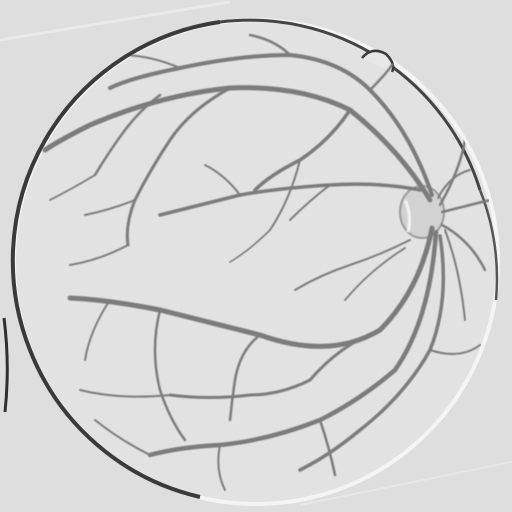 This screenshot has height=512, width=512. What do you see at coordinates (407, 216) in the screenshot?
I see `optic-disc-highlight` at bounding box center [407, 216].